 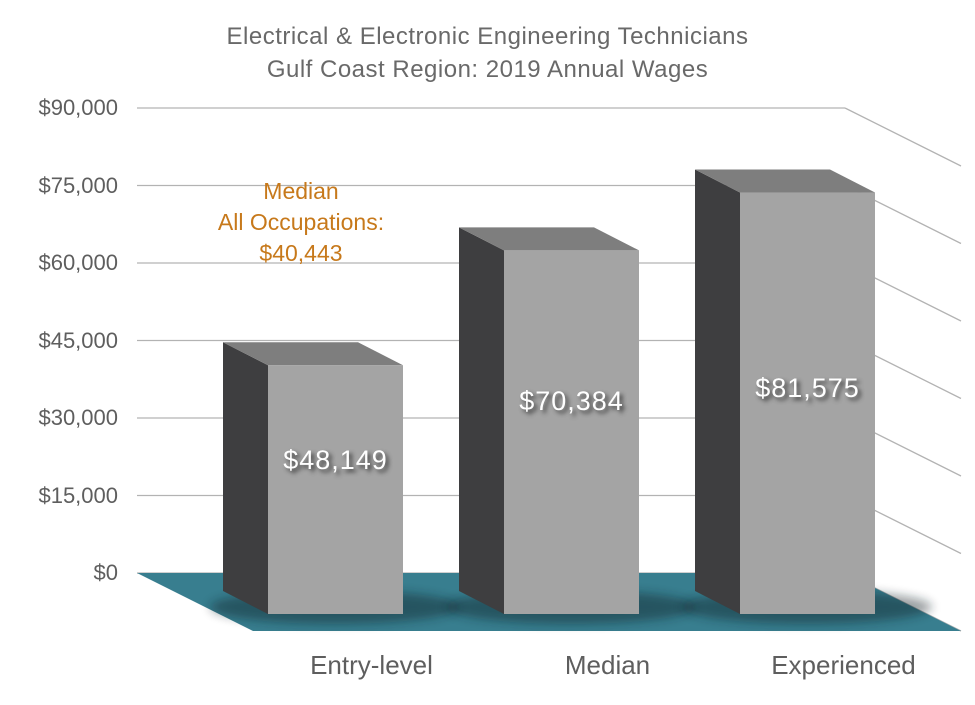 I want to click on y-axis-tick-label: $75,000, so click(x=78, y=185).